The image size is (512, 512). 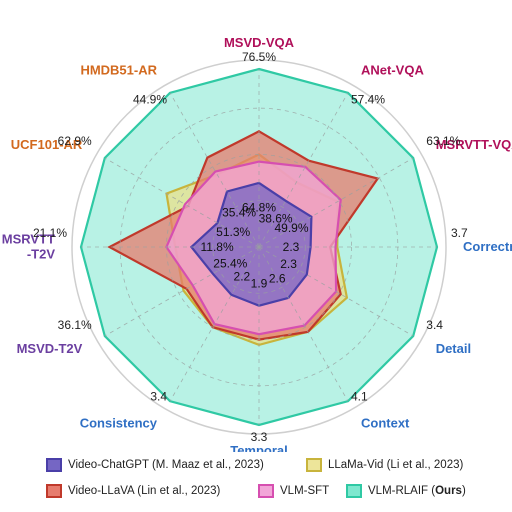 What do you see at coordinates (259, 57) in the screenshot?
I see `axis-top-value-msvd-vqa: 76.5%` at bounding box center [259, 57].